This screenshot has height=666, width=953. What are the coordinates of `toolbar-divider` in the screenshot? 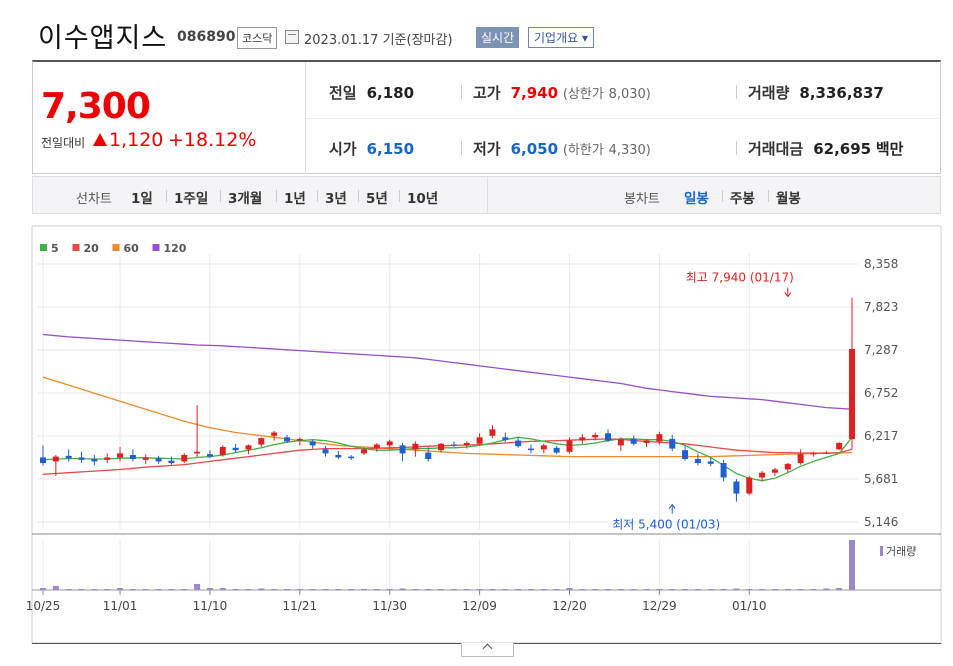 It's located at (487, 195).